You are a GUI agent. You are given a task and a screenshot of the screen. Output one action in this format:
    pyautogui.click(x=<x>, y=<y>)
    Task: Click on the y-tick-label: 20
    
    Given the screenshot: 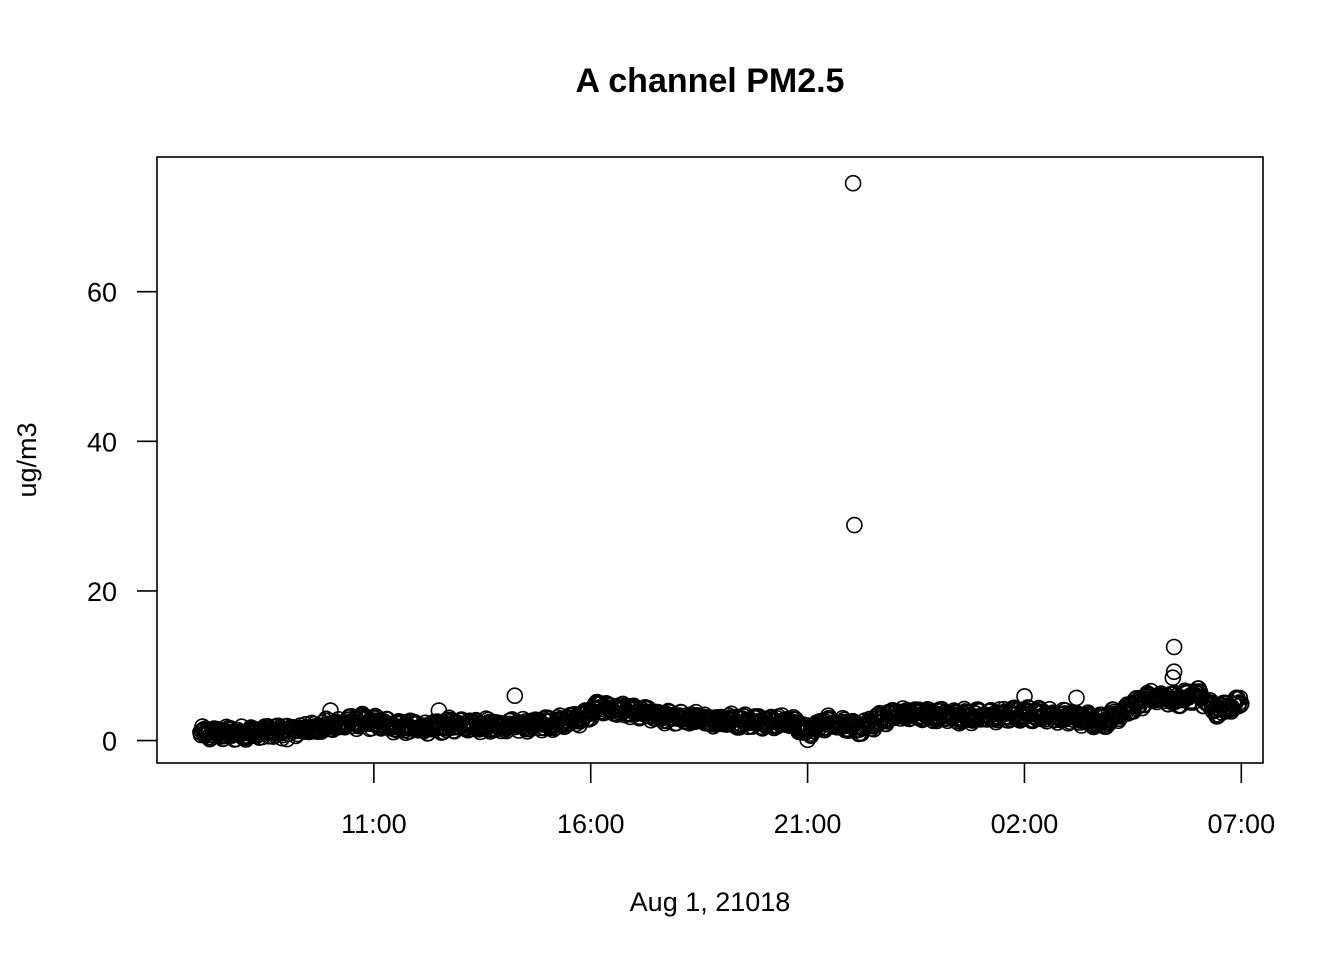 What is the action you would take?
    pyautogui.click(x=102, y=592)
    